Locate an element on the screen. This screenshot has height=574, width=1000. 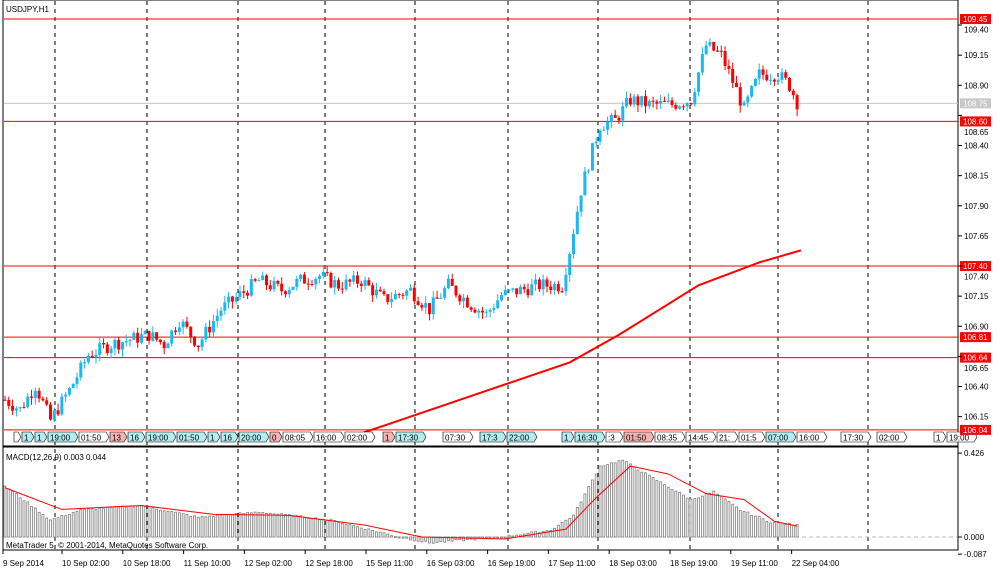
event-tag-label: 02:00 is located at coordinates (357, 438).